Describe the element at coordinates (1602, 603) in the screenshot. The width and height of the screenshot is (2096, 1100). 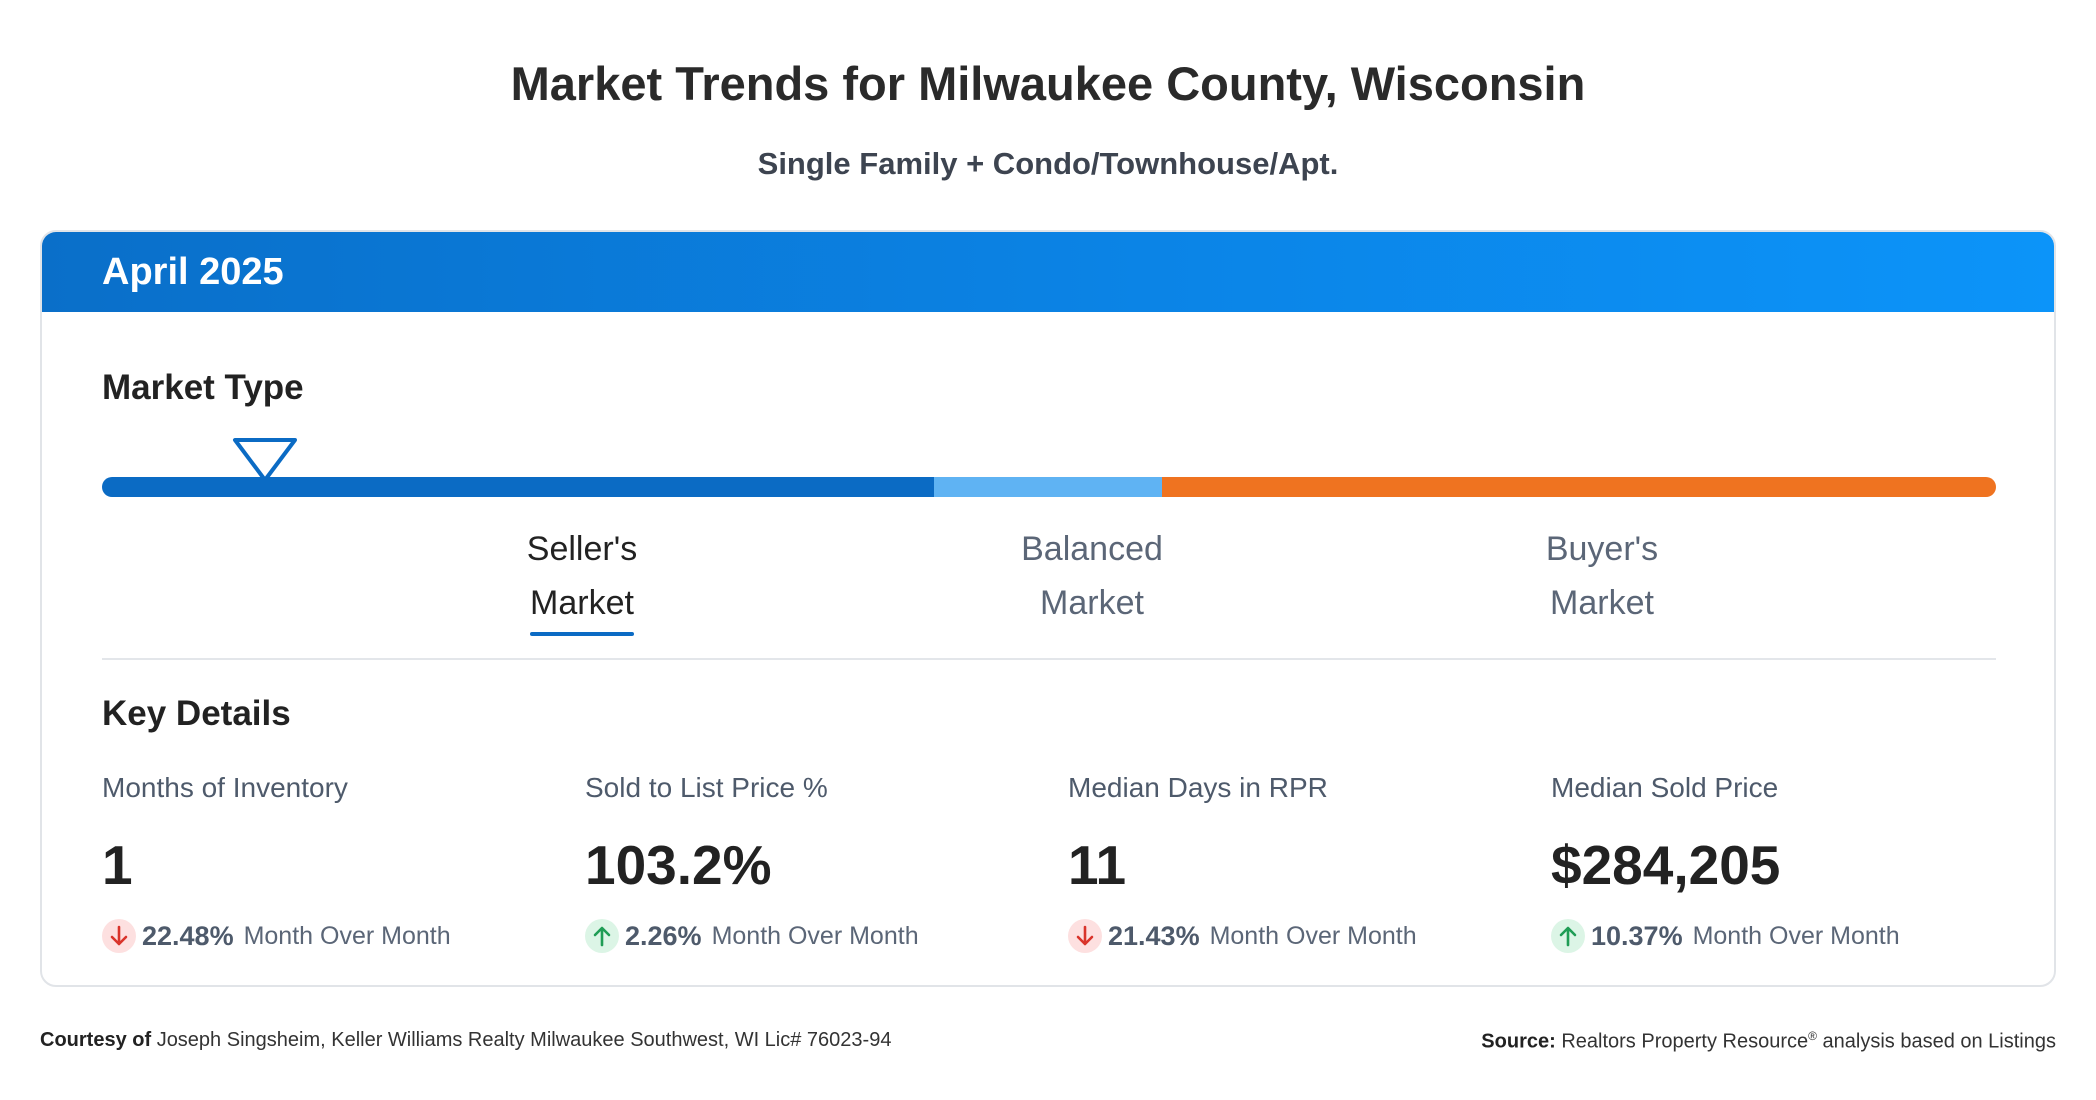
I see `buyers-market-label-line2: Market` at that location.